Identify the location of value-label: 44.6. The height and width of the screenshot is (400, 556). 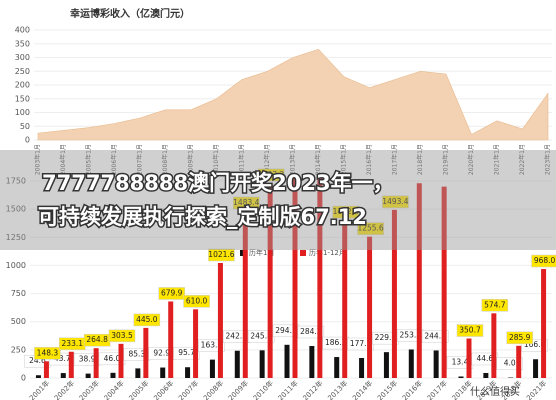
(485, 358).